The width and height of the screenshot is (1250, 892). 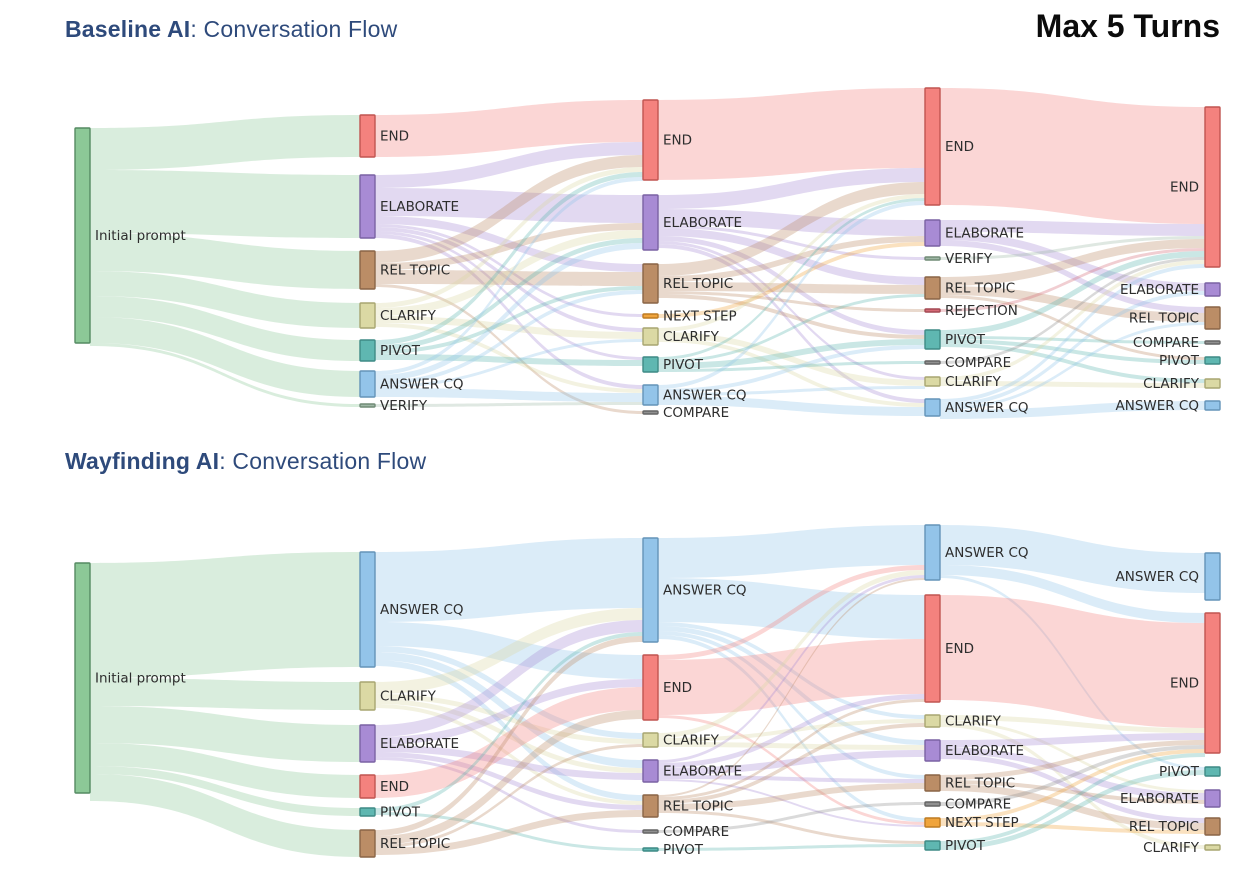 I want to click on flow-rel-topic-to-end, so click(x=791, y=749).